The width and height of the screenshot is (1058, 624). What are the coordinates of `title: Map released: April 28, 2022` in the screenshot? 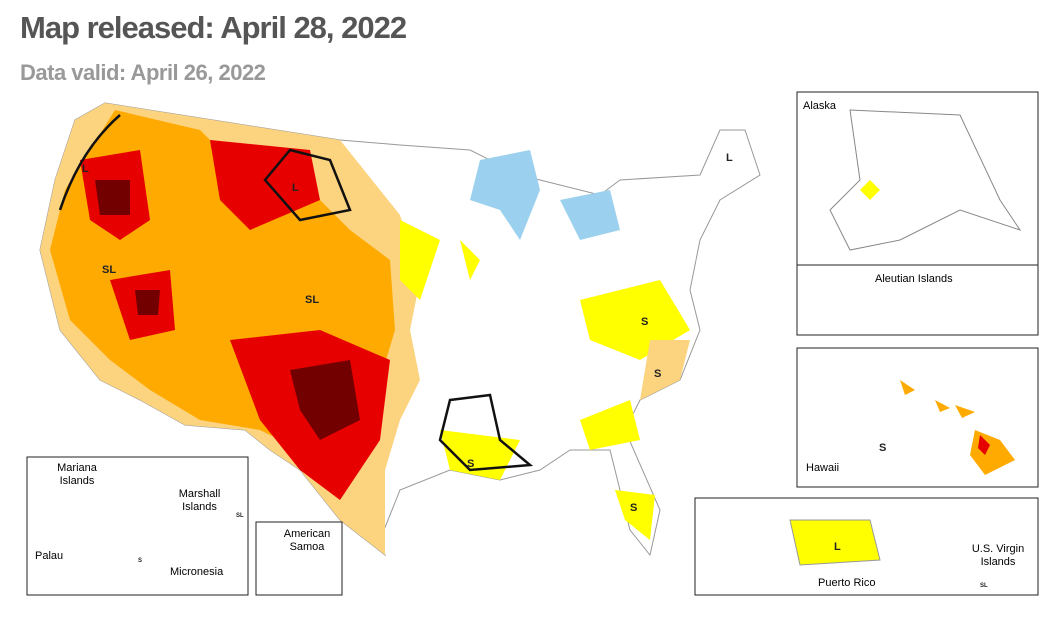 It's located at (213, 27).